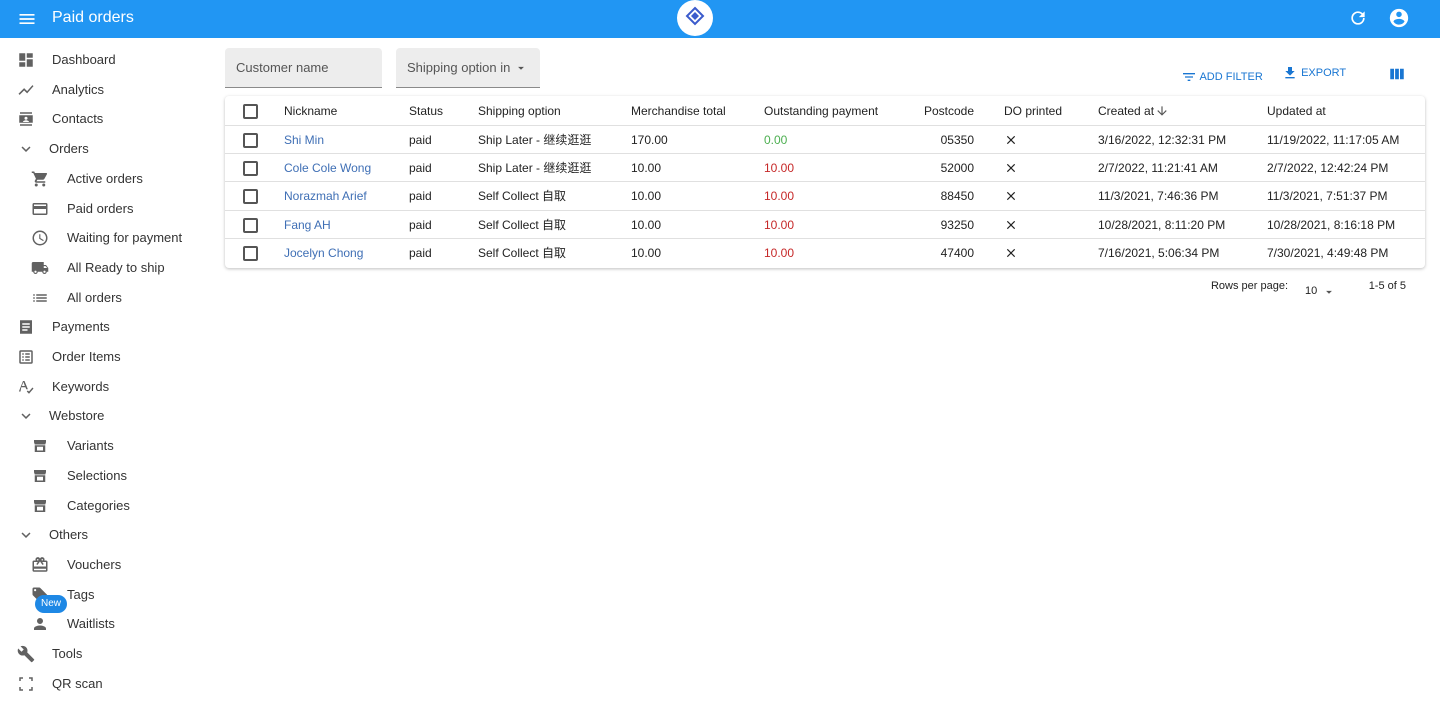  I want to click on sidebar-item: Contacts, so click(105, 119).